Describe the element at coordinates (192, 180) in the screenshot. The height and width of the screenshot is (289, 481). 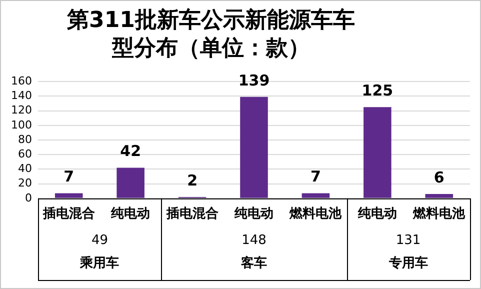
I see `data-label: 2` at that location.